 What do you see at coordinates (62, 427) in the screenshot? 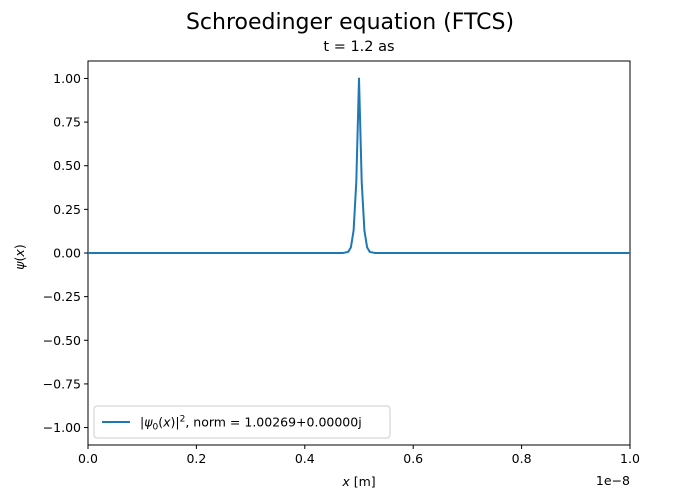
I see `y-tick-label: −1.00` at bounding box center [62, 427].